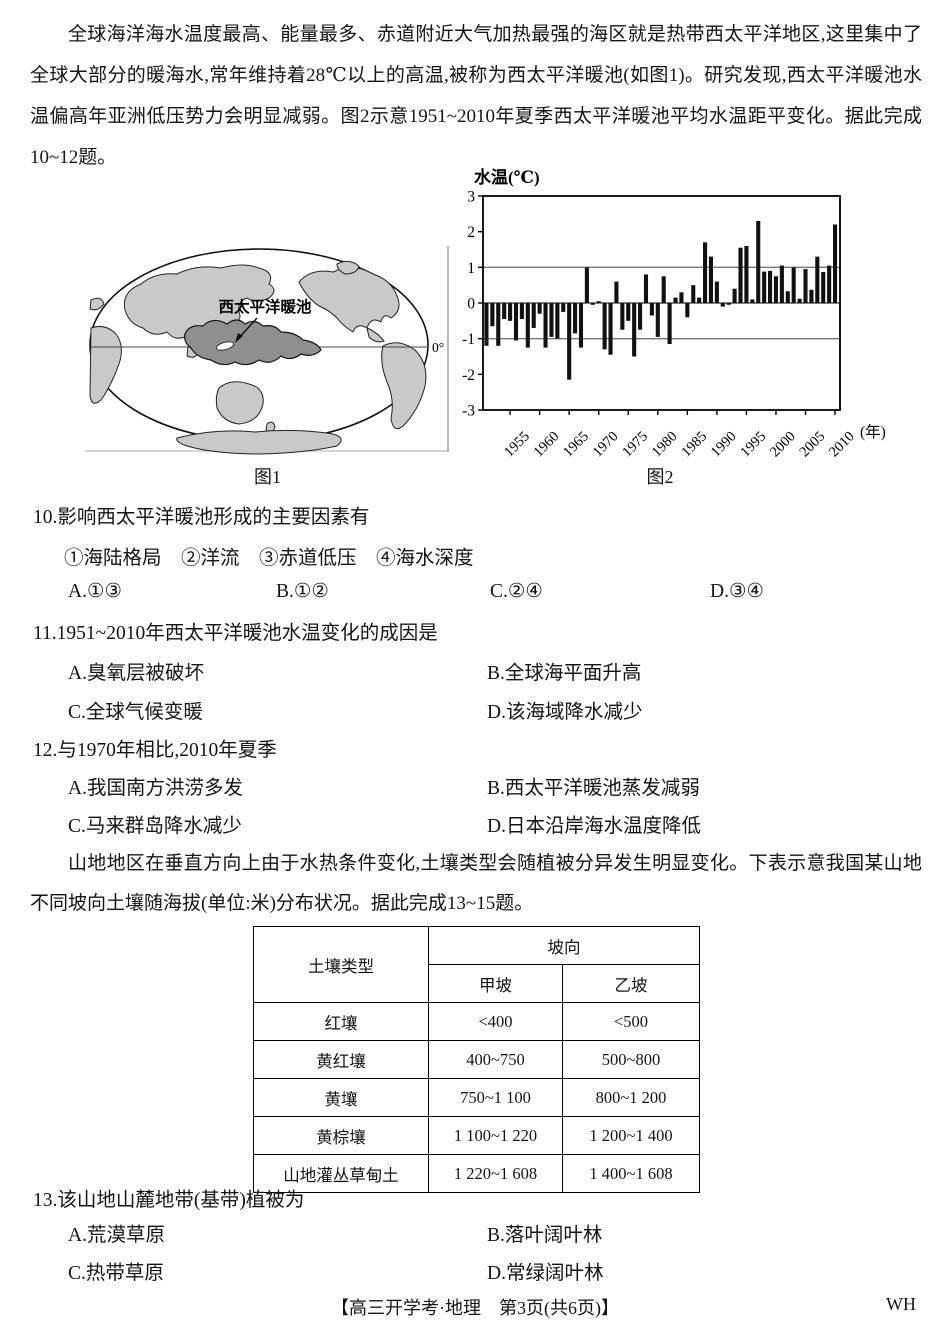 This screenshot has height=1332, width=950. Describe the element at coordinates (155, 826) in the screenshot. I see `option-12-c: C.马来群岛降水减少` at that location.